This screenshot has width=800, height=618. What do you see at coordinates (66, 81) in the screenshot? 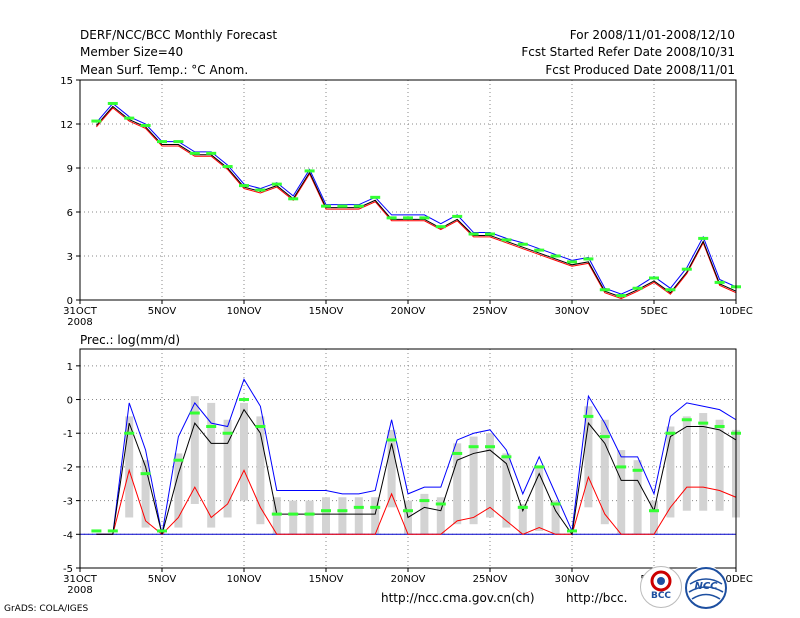
I see `y-tick-label: 15` at bounding box center [66, 81].